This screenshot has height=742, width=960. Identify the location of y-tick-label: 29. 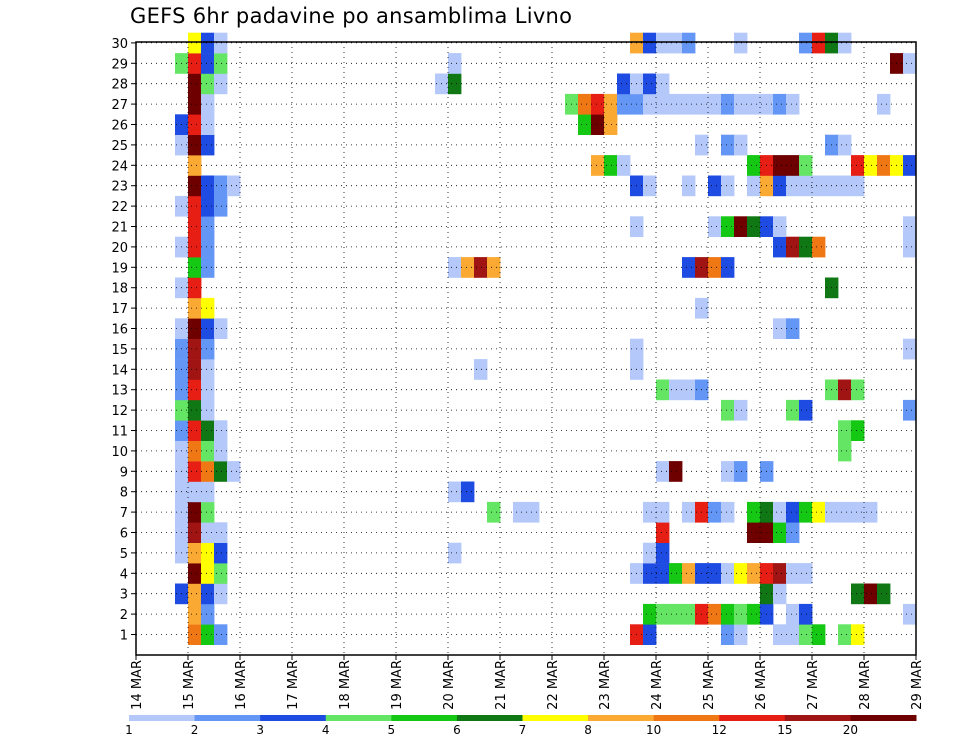
(119, 64).